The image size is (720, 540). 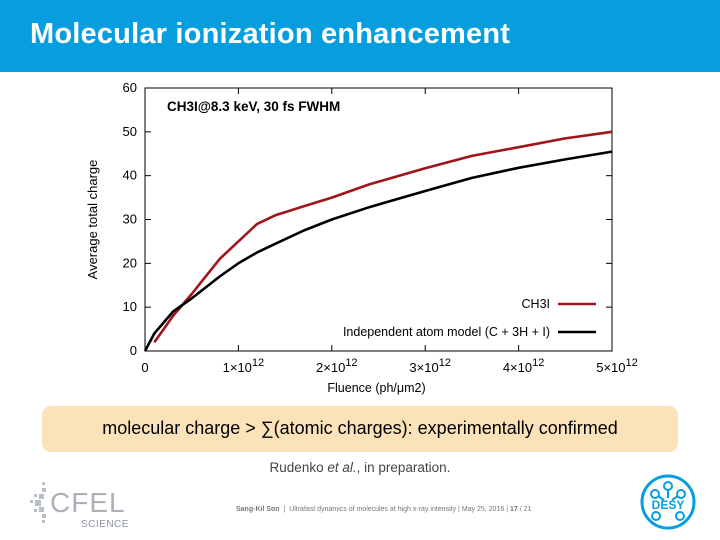 I want to click on slide-title: Molecular ionization enhancement, so click(x=270, y=34).